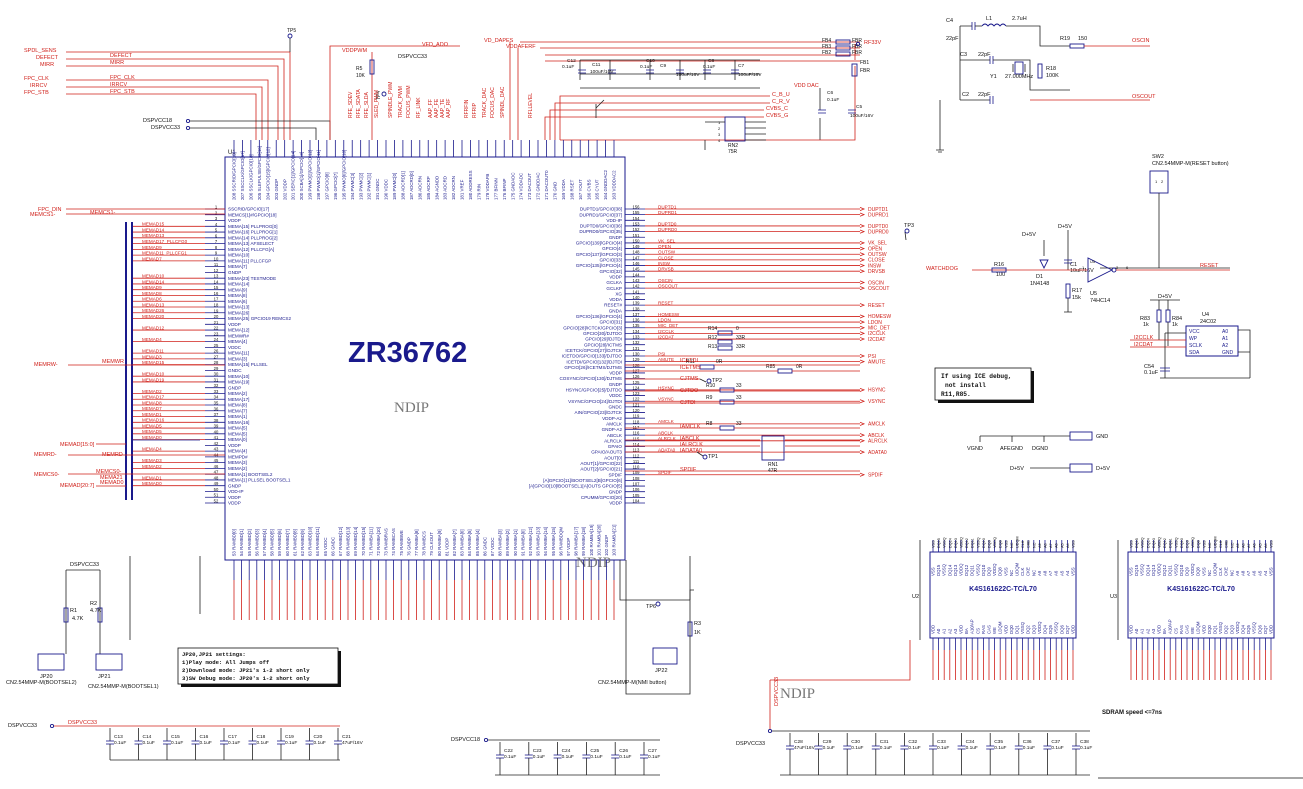 Image resolution: width=1303 pixels, height=789 pixels. I want to click on pin-name: DQ6, so click(1061, 629).